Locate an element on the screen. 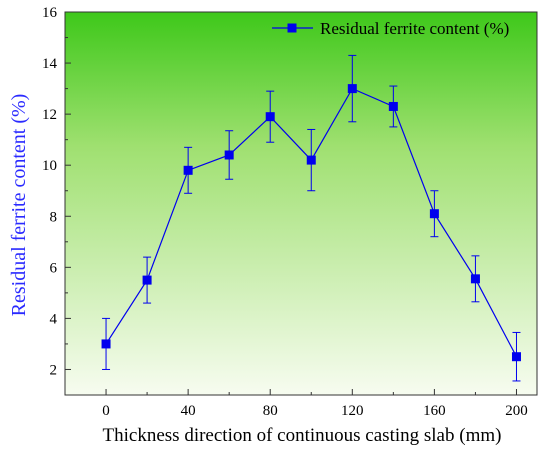 The width and height of the screenshot is (550, 450). y-tick-label: 16 is located at coordinates (50, 13).